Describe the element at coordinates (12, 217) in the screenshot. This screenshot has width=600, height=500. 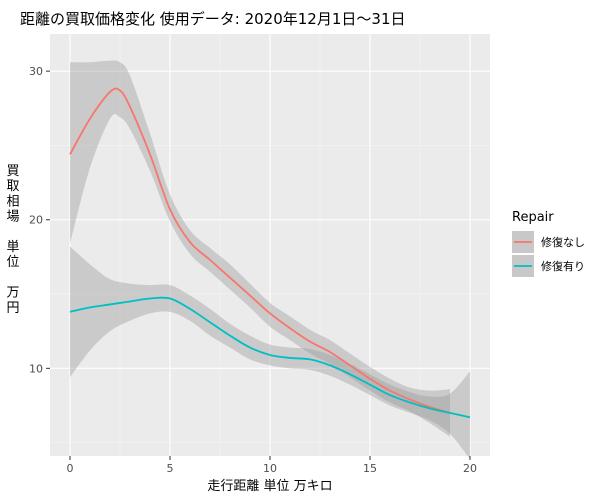
I see `y-axis-label-char: 場` at that location.